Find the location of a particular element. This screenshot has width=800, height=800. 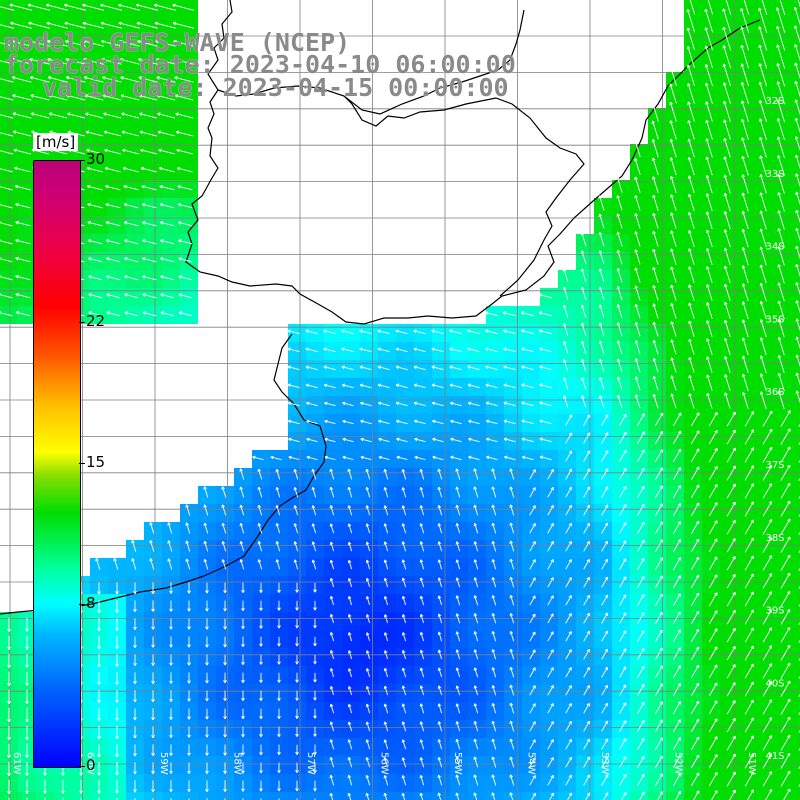

lat-label: 35S is located at coordinates (774, 319).